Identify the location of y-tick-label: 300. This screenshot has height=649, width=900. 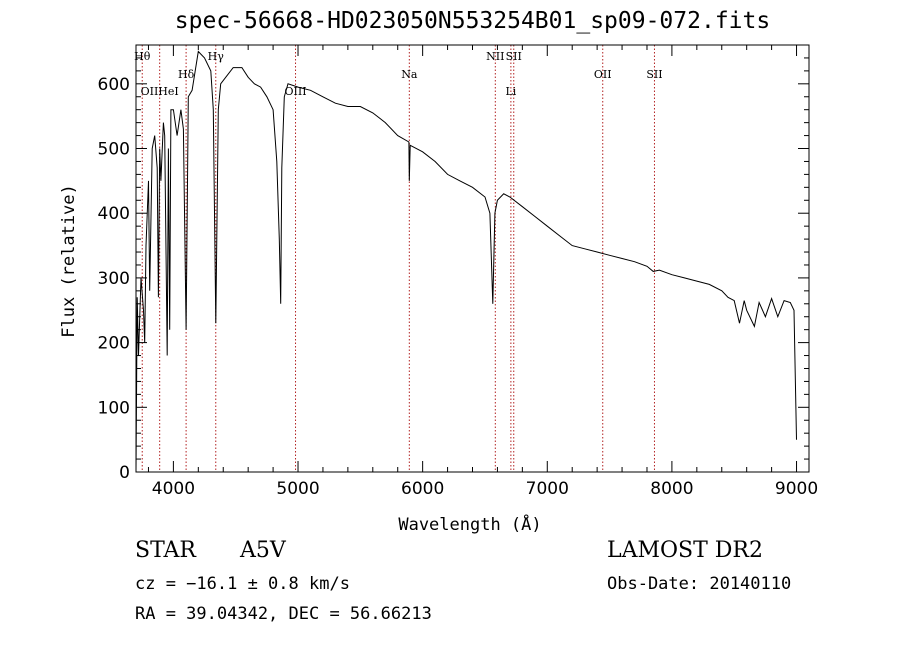
(114, 279).